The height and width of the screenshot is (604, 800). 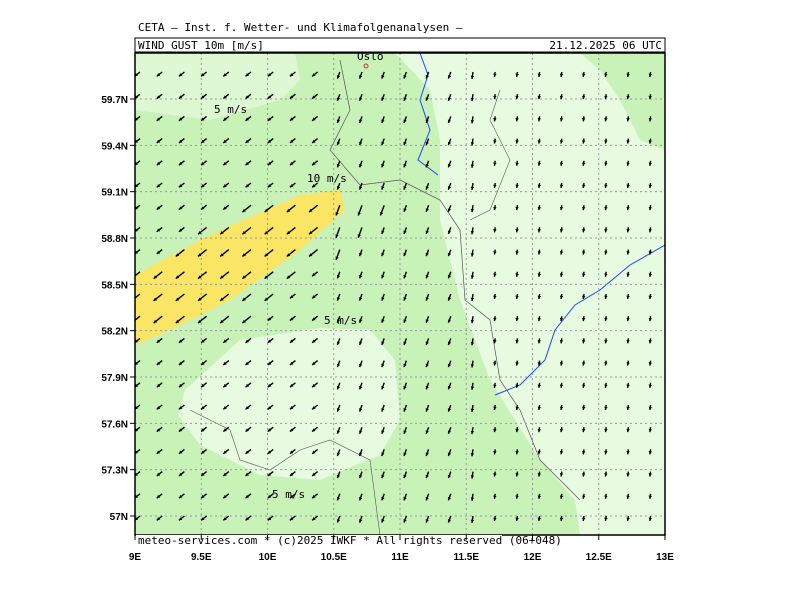 What do you see at coordinates (665, 557) in the screenshot?
I see `x-tick-label: 13E` at bounding box center [665, 557].